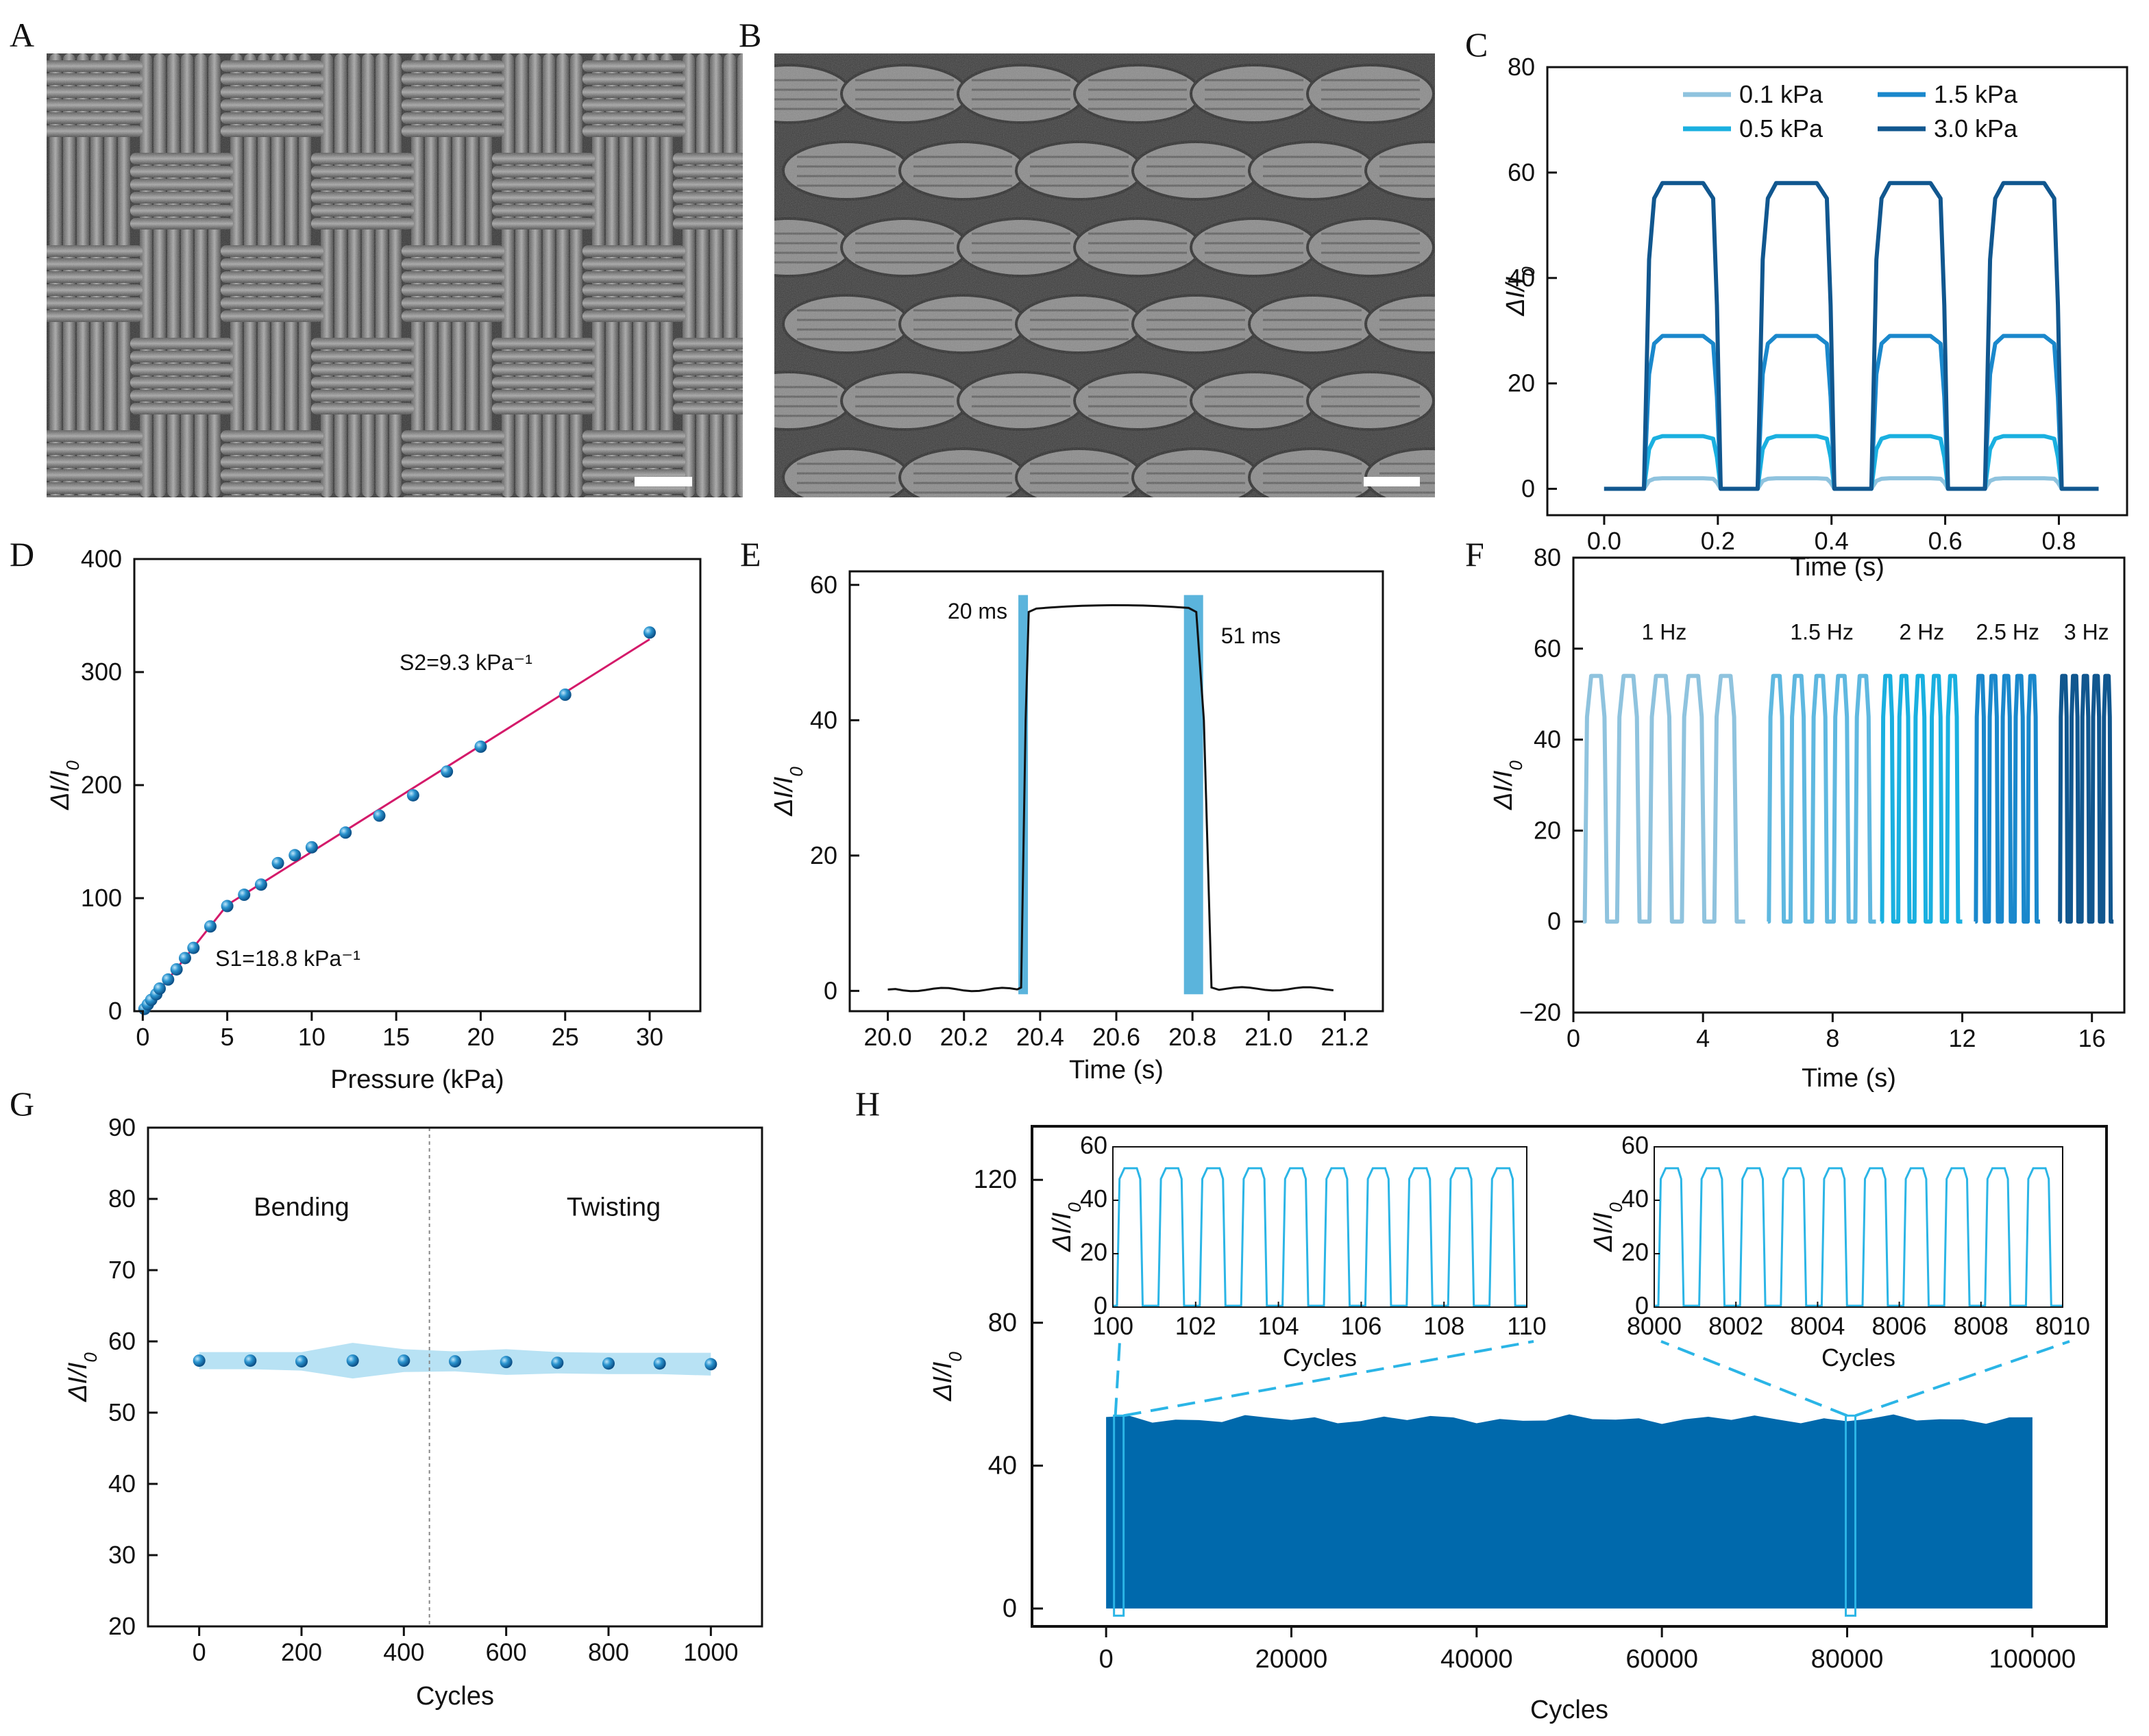  I want to click on x-tick-label: 20.0, so click(888, 1037).